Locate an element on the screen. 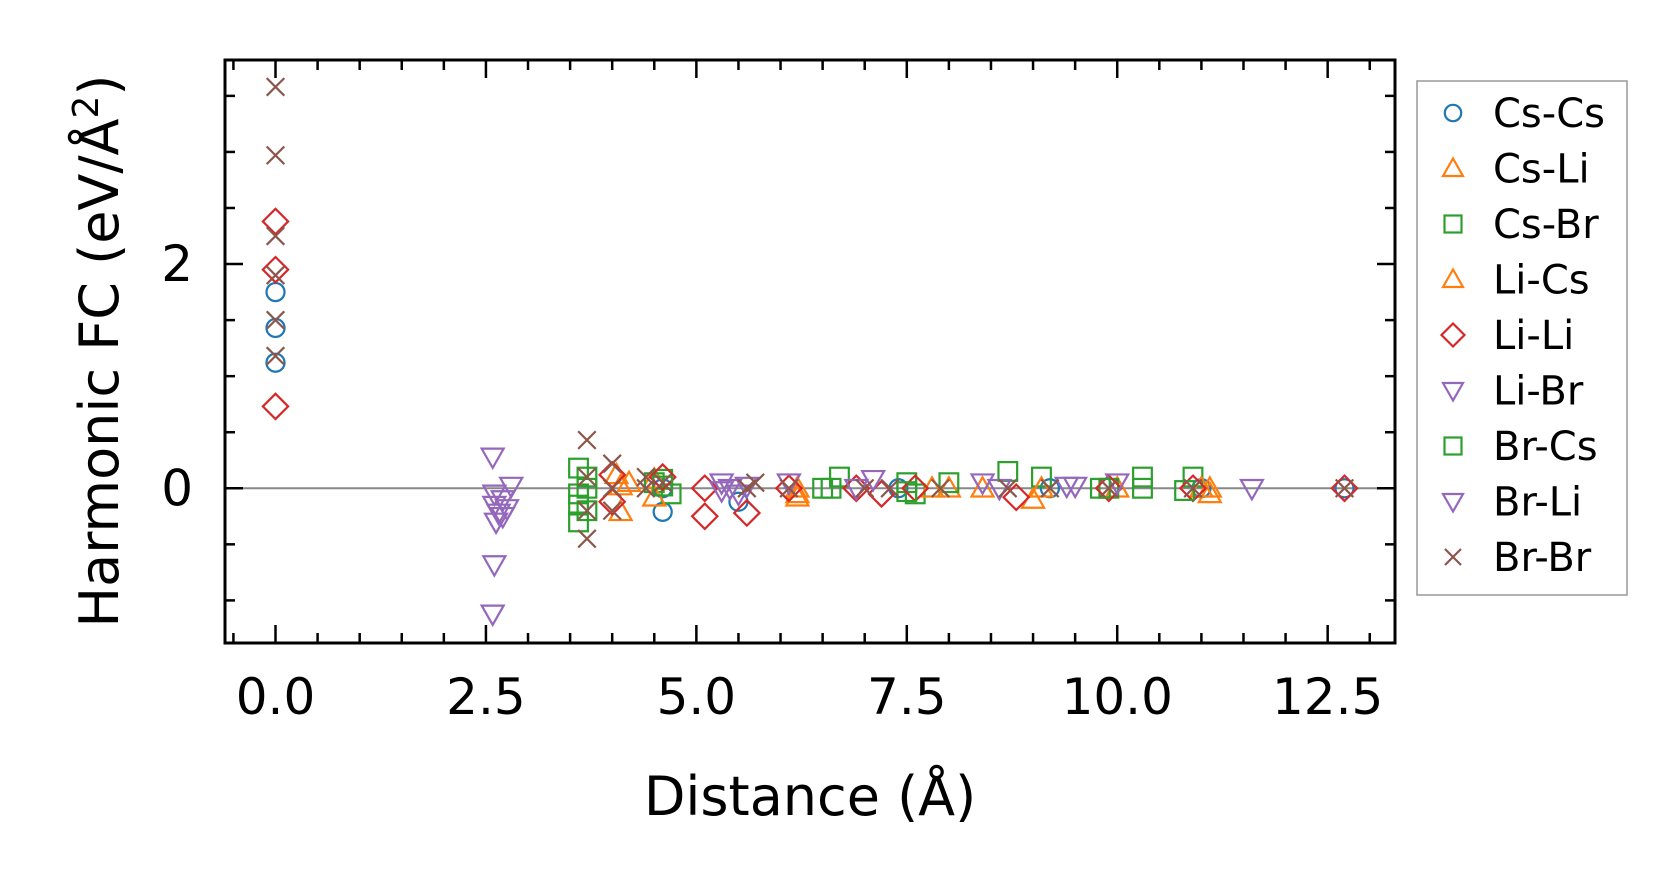 The width and height of the screenshot is (1677, 883). x-axis-label: Distance (Å) is located at coordinates (810, 796).